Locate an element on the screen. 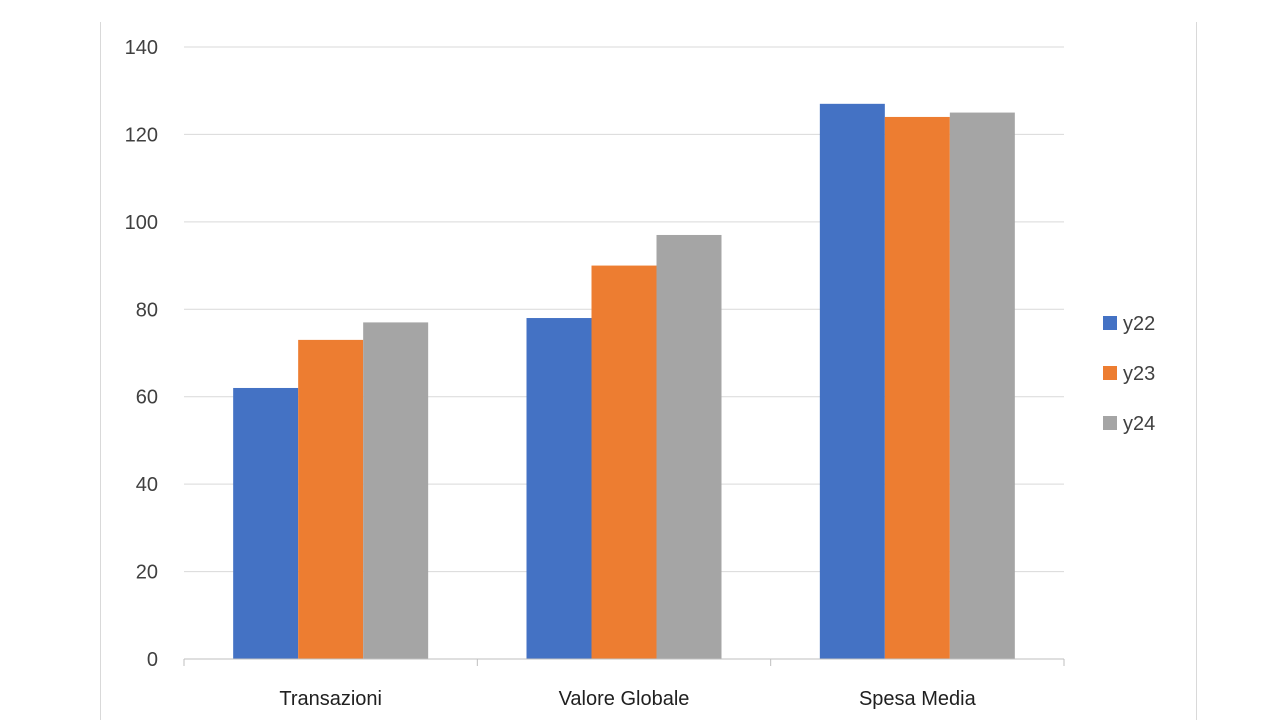 This screenshot has height=720, width=1280. y-tick-label: 80 is located at coordinates (147, 310).